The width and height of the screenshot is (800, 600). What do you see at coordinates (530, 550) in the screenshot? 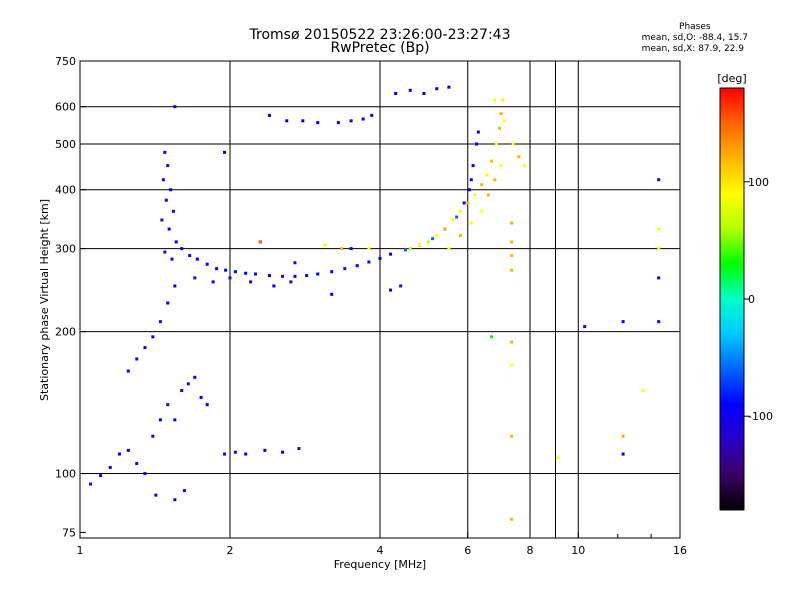
I see `x-tick-label: 8` at bounding box center [530, 550].